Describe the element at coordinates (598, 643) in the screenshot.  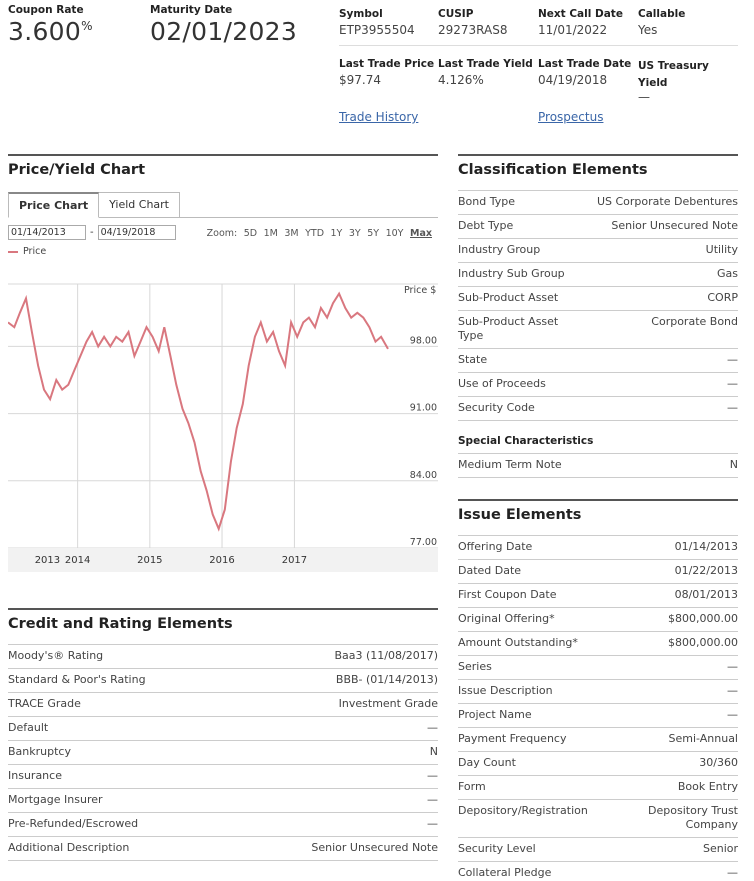
I see `issue-element-row: Amount Outstanding* $800,000.00` at that location.